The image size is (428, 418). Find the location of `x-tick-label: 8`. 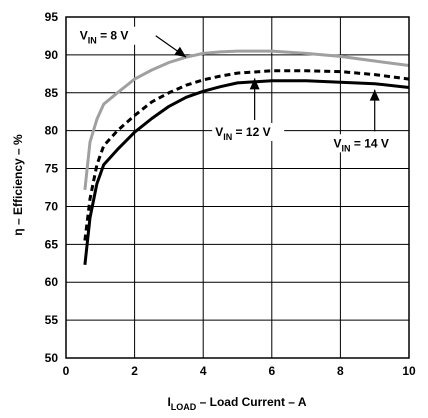

x-tick-label: 8 is located at coordinates (340, 371).